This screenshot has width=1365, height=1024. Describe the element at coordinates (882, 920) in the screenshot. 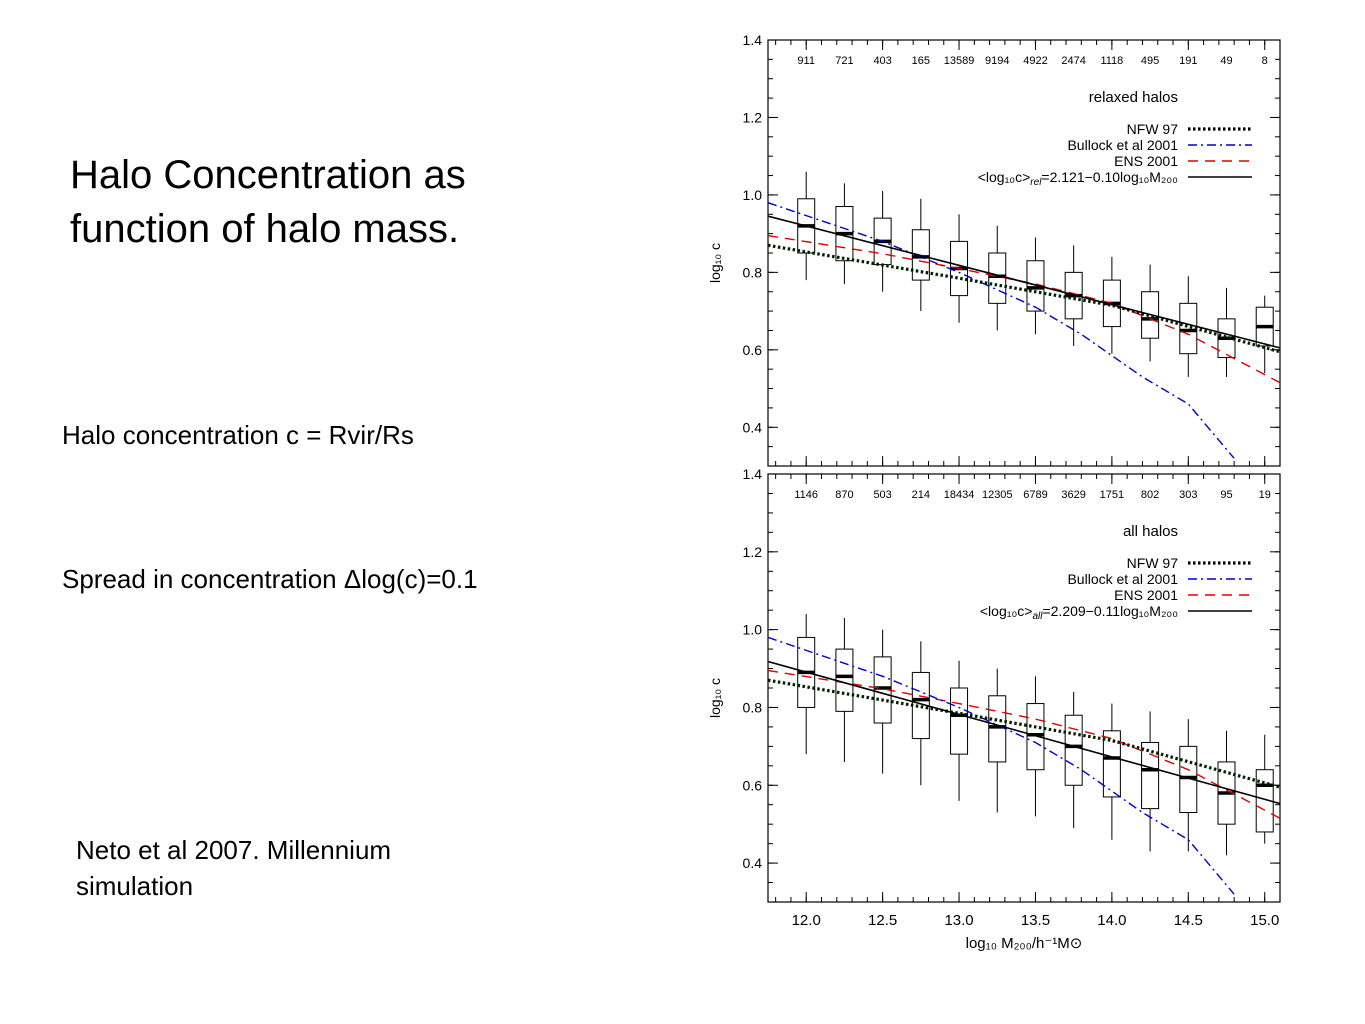

I see `x-tick-label: 12.5` at that location.